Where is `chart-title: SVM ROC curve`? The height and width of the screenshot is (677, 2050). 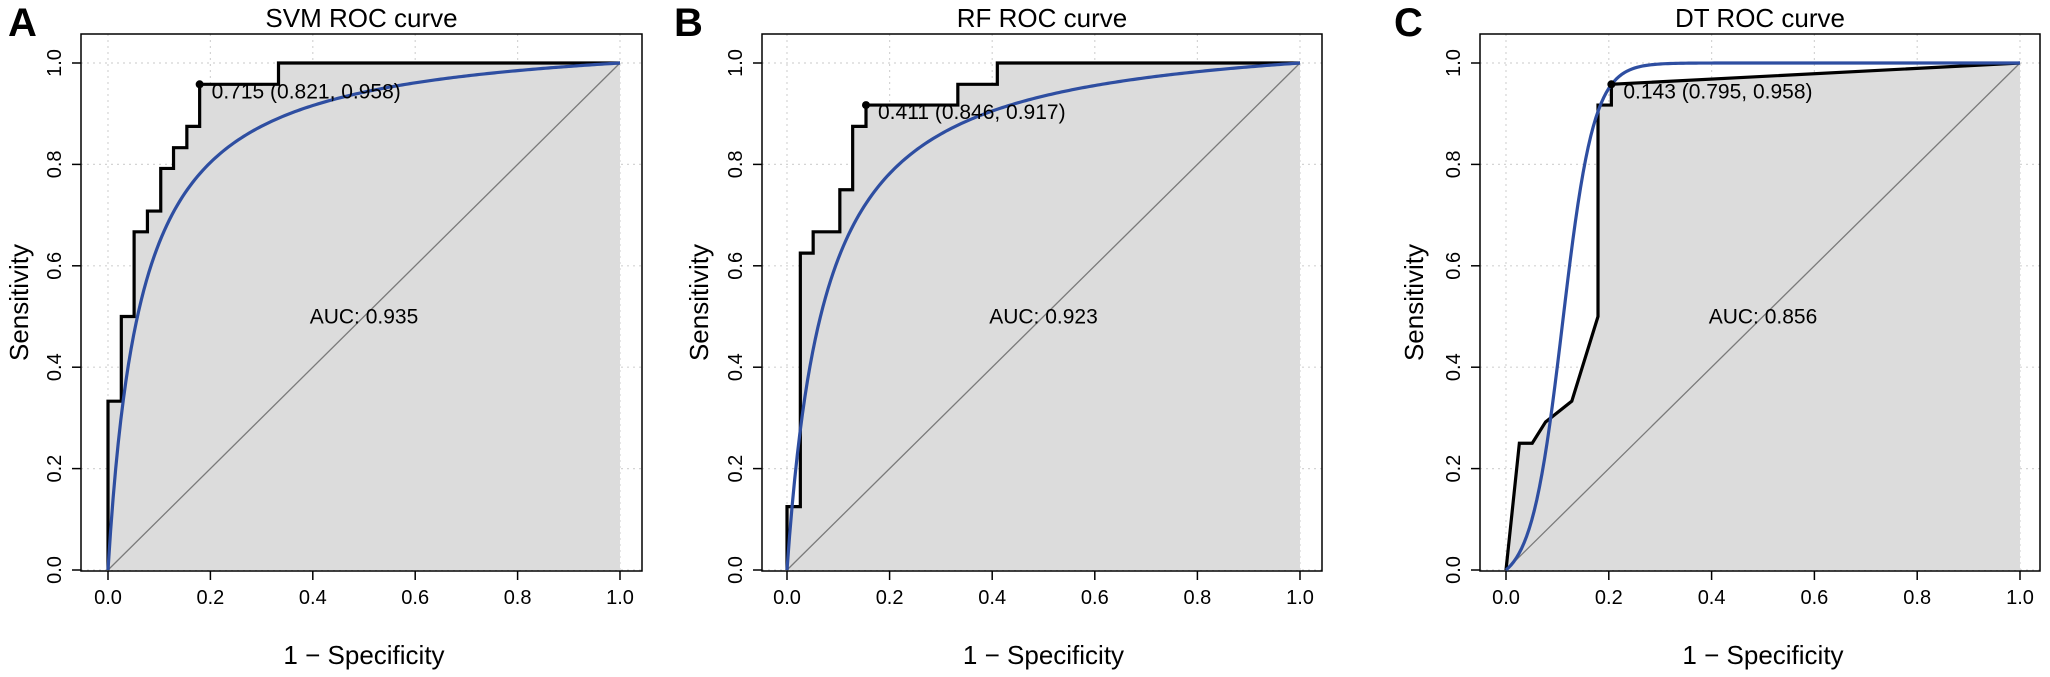
chart-title: SVM ROC curve is located at coordinates (361, 18).